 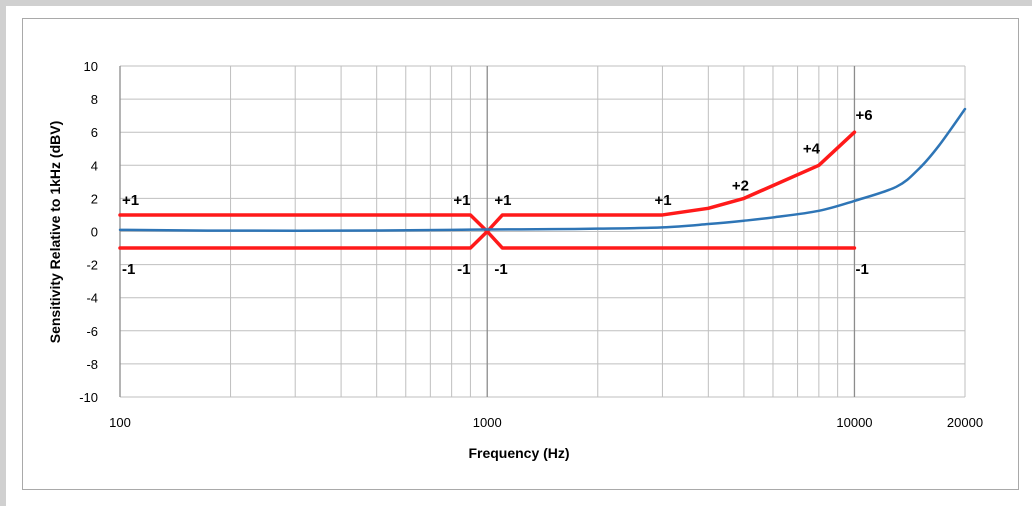 What do you see at coordinates (92, 331) in the screenshot?
I see `y-tick-label: -6` at bounding box center [92, 331].